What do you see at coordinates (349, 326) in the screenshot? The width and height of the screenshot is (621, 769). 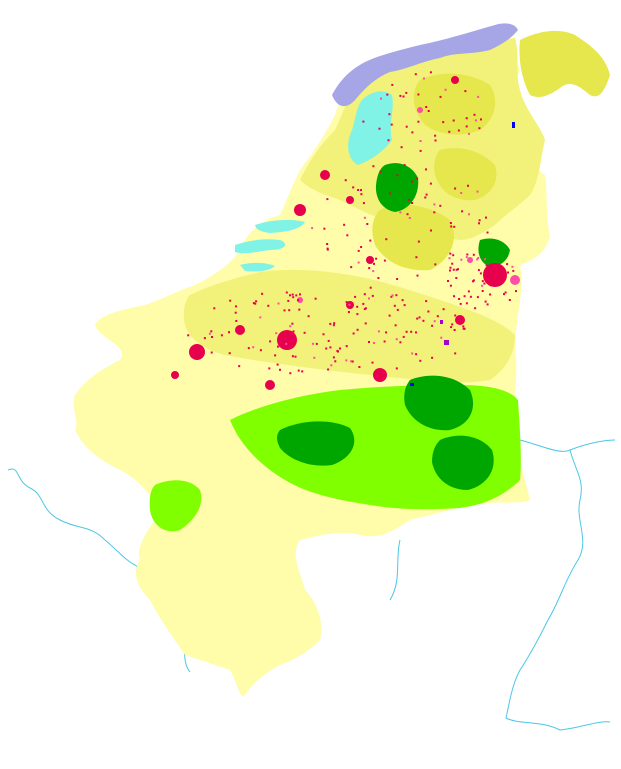 I see `agri-central` at bounding box center [349, 326].